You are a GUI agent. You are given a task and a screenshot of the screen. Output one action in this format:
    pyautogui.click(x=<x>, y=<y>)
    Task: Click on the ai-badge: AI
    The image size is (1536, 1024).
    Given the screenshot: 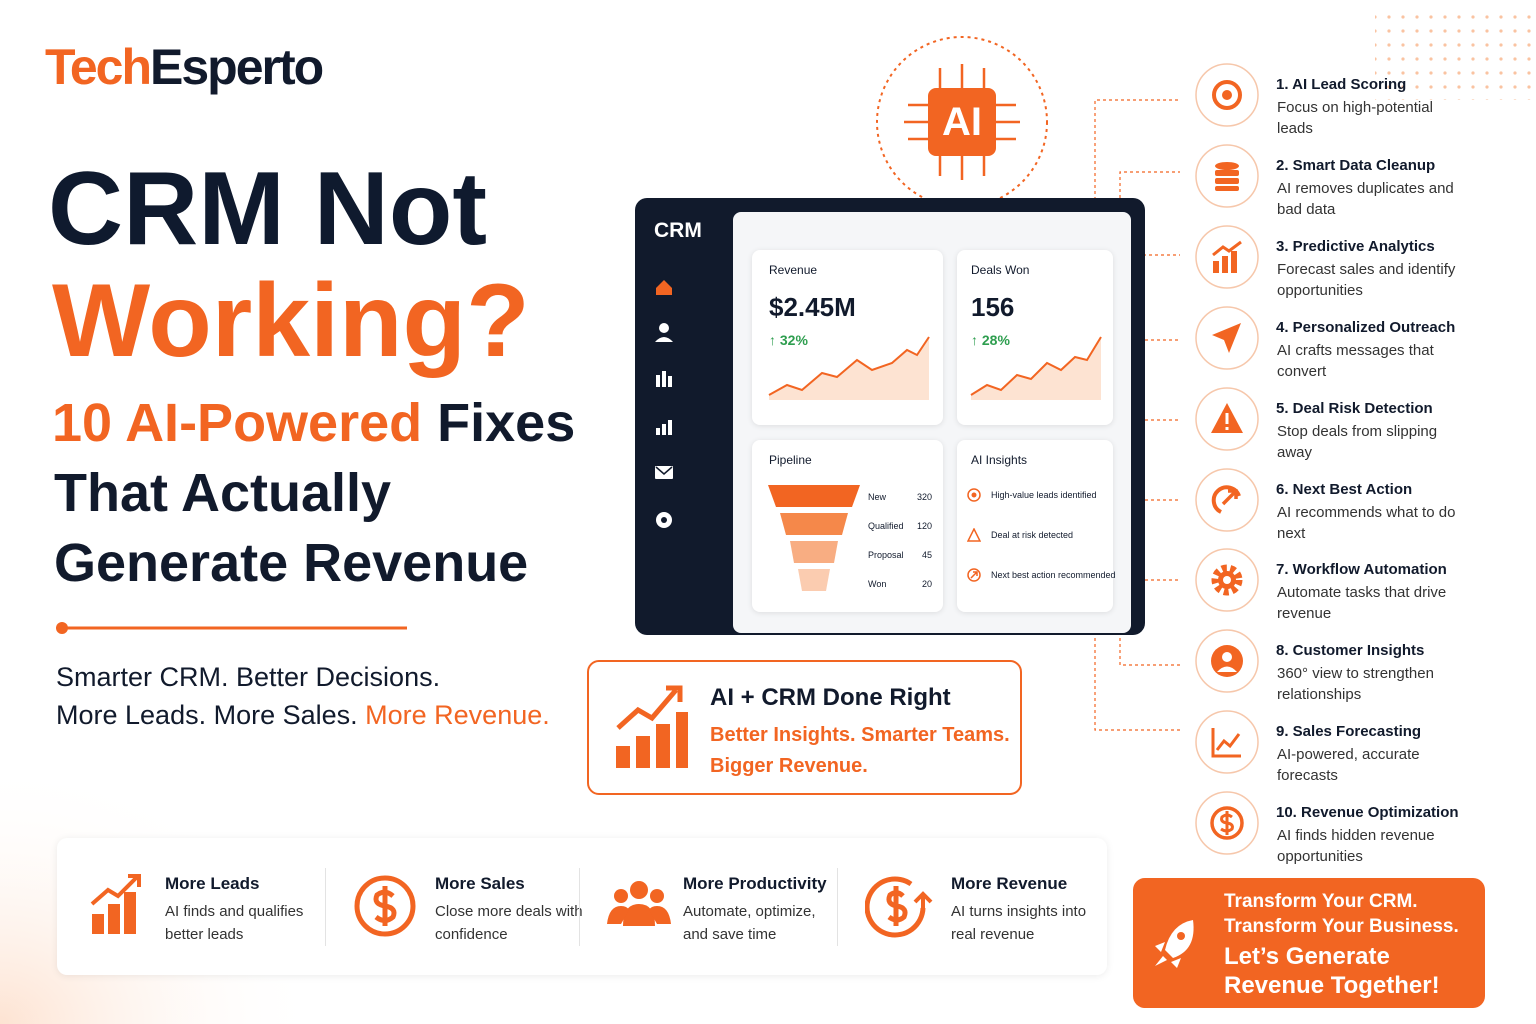 What is the action you would take?
    pyautogui.click(x=962, y=122)
    